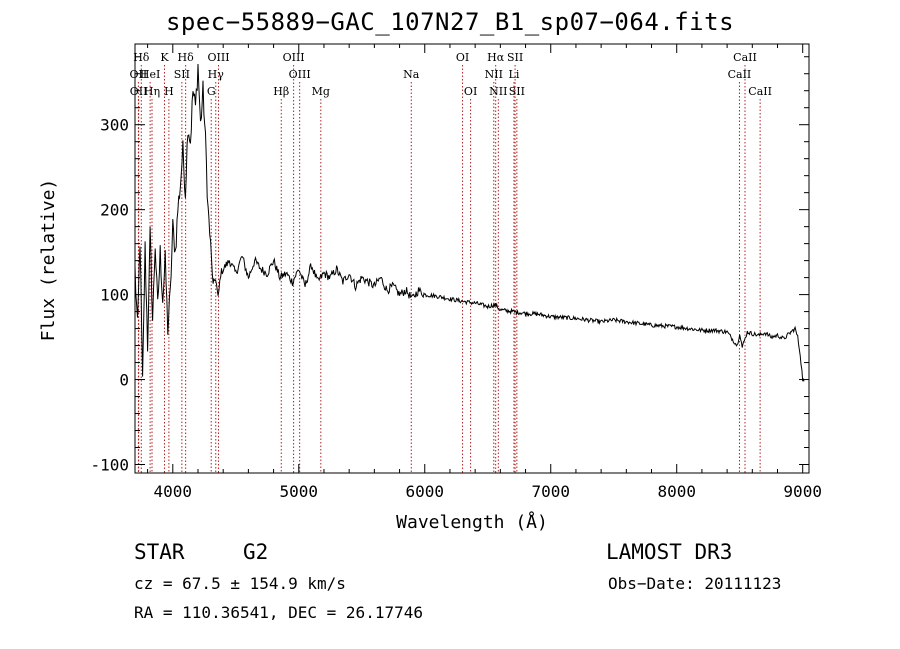 The height and width of the screenshot is (649, 900). I want to click on x-tick-label: 8000, so click(676, 491).